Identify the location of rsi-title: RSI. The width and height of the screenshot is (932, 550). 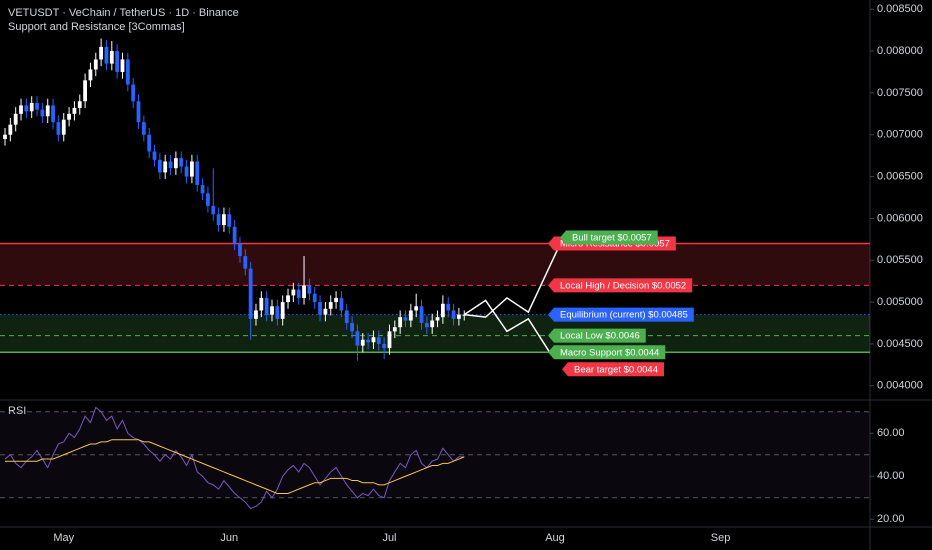
(17, 411).